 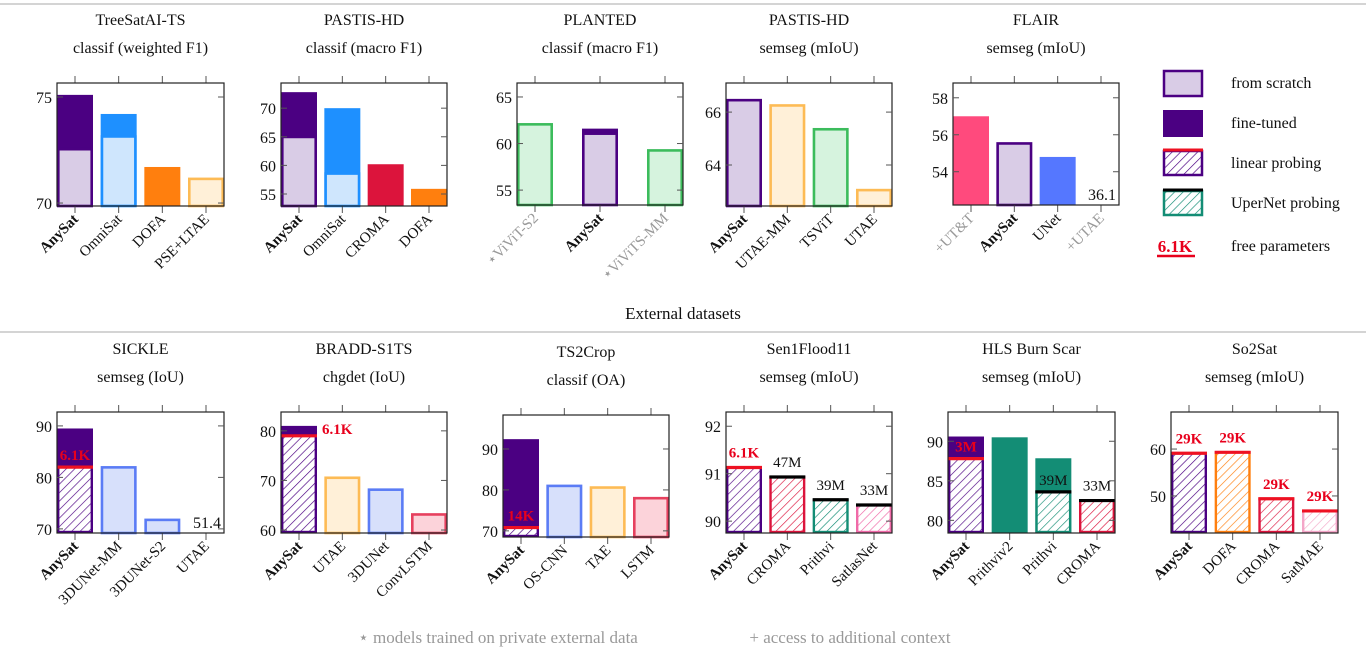 I want to click on footnote-additional-context: + access to additional context, so click(x=850, y=637).